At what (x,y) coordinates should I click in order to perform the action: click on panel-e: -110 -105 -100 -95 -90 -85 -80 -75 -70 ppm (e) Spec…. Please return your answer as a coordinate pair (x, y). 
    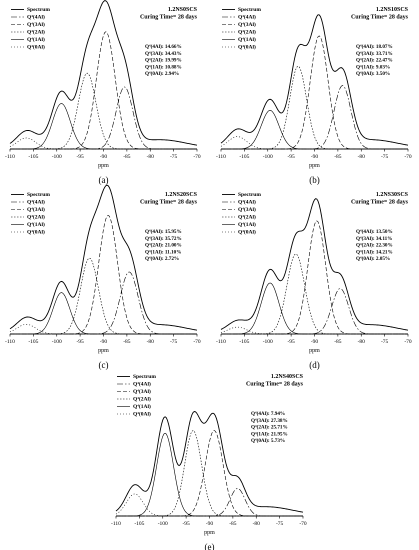
    Looking at the image, I should click on (209, 462).